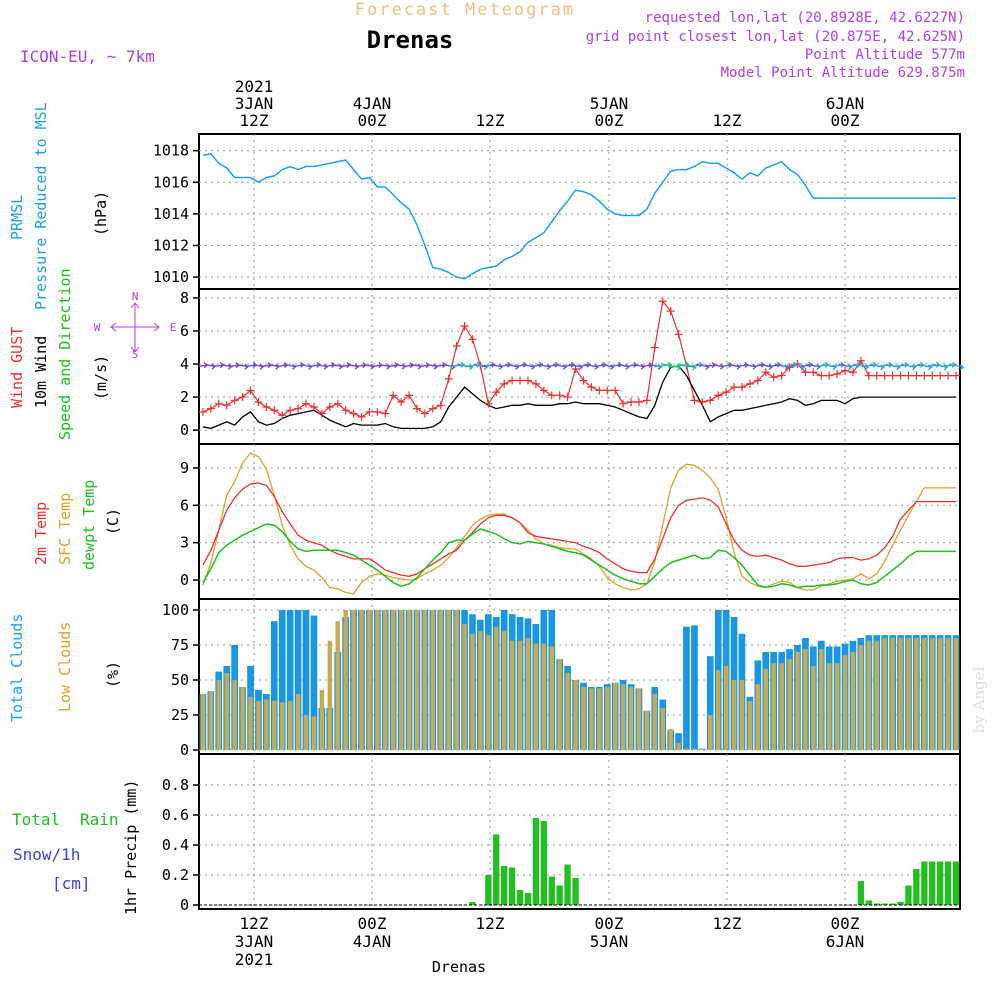 The image size is (1000, 1000). What do you see at coordinates (727, 923) in the screenshot?
I see `bottom-axis-12z-3: 12Z` at bounding box center [727, 923].